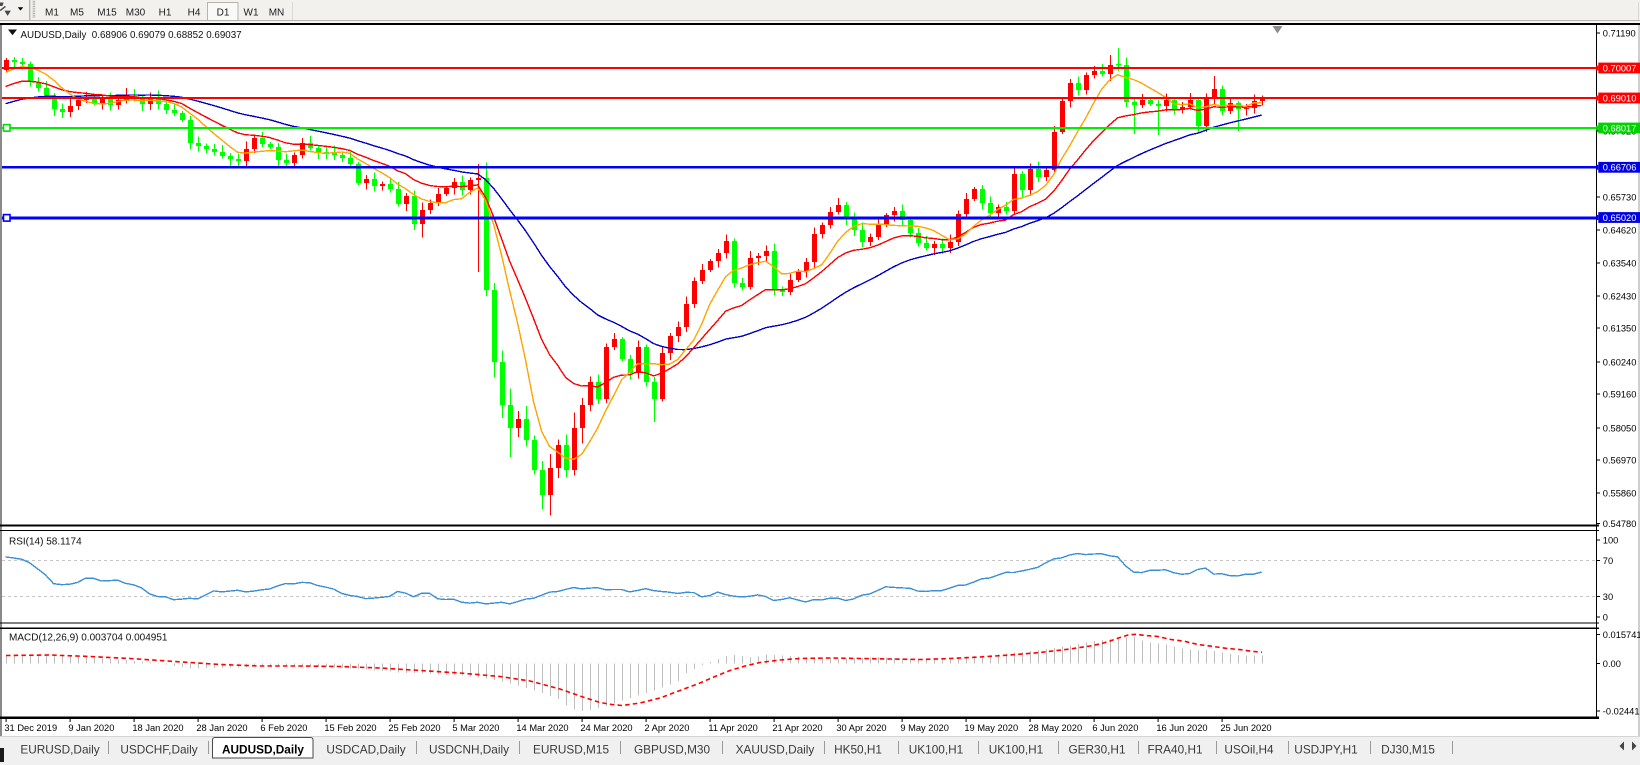 Image resolution: width=1640 pixels, height=765 pixels. I want to click on svg-text: 9 May 2020, so click(924, 728).